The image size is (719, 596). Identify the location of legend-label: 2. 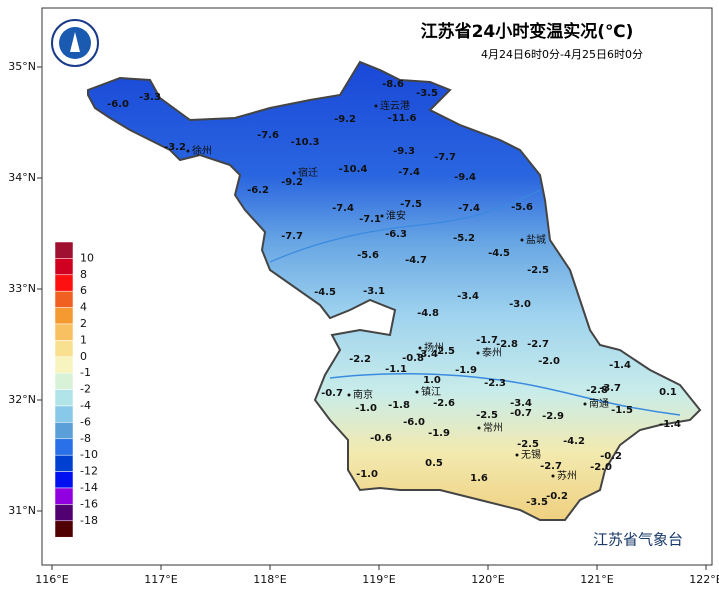
(83, 323).